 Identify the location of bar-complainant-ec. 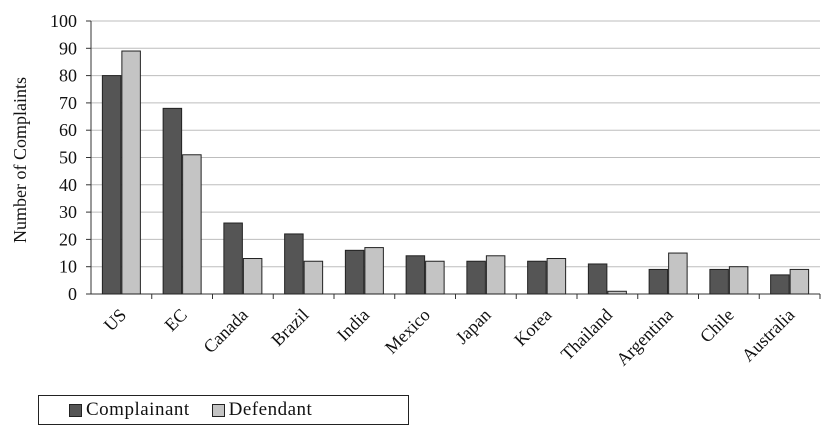
(172, 201).